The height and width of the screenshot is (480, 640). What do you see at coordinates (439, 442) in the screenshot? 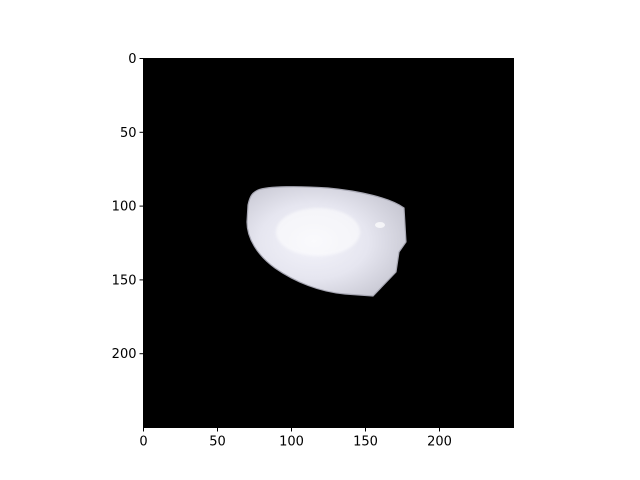
I see `x-tick-label: 200` at bounding box center [439, 442].